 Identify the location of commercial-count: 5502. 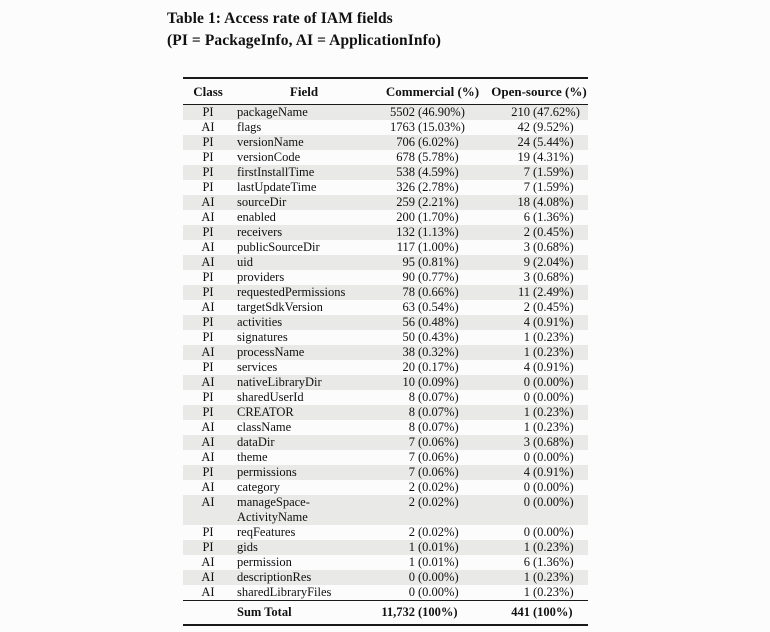
(402, 112).